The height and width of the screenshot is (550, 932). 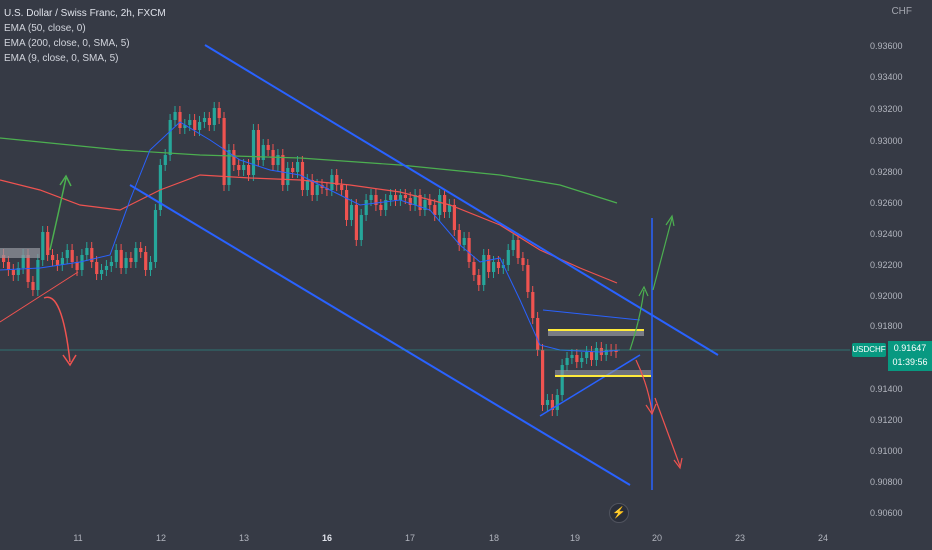 What do you see at coordinates (823, 538) in the screenshot?
I see `date-tick-label: 24` at bounding box center [823, 538].